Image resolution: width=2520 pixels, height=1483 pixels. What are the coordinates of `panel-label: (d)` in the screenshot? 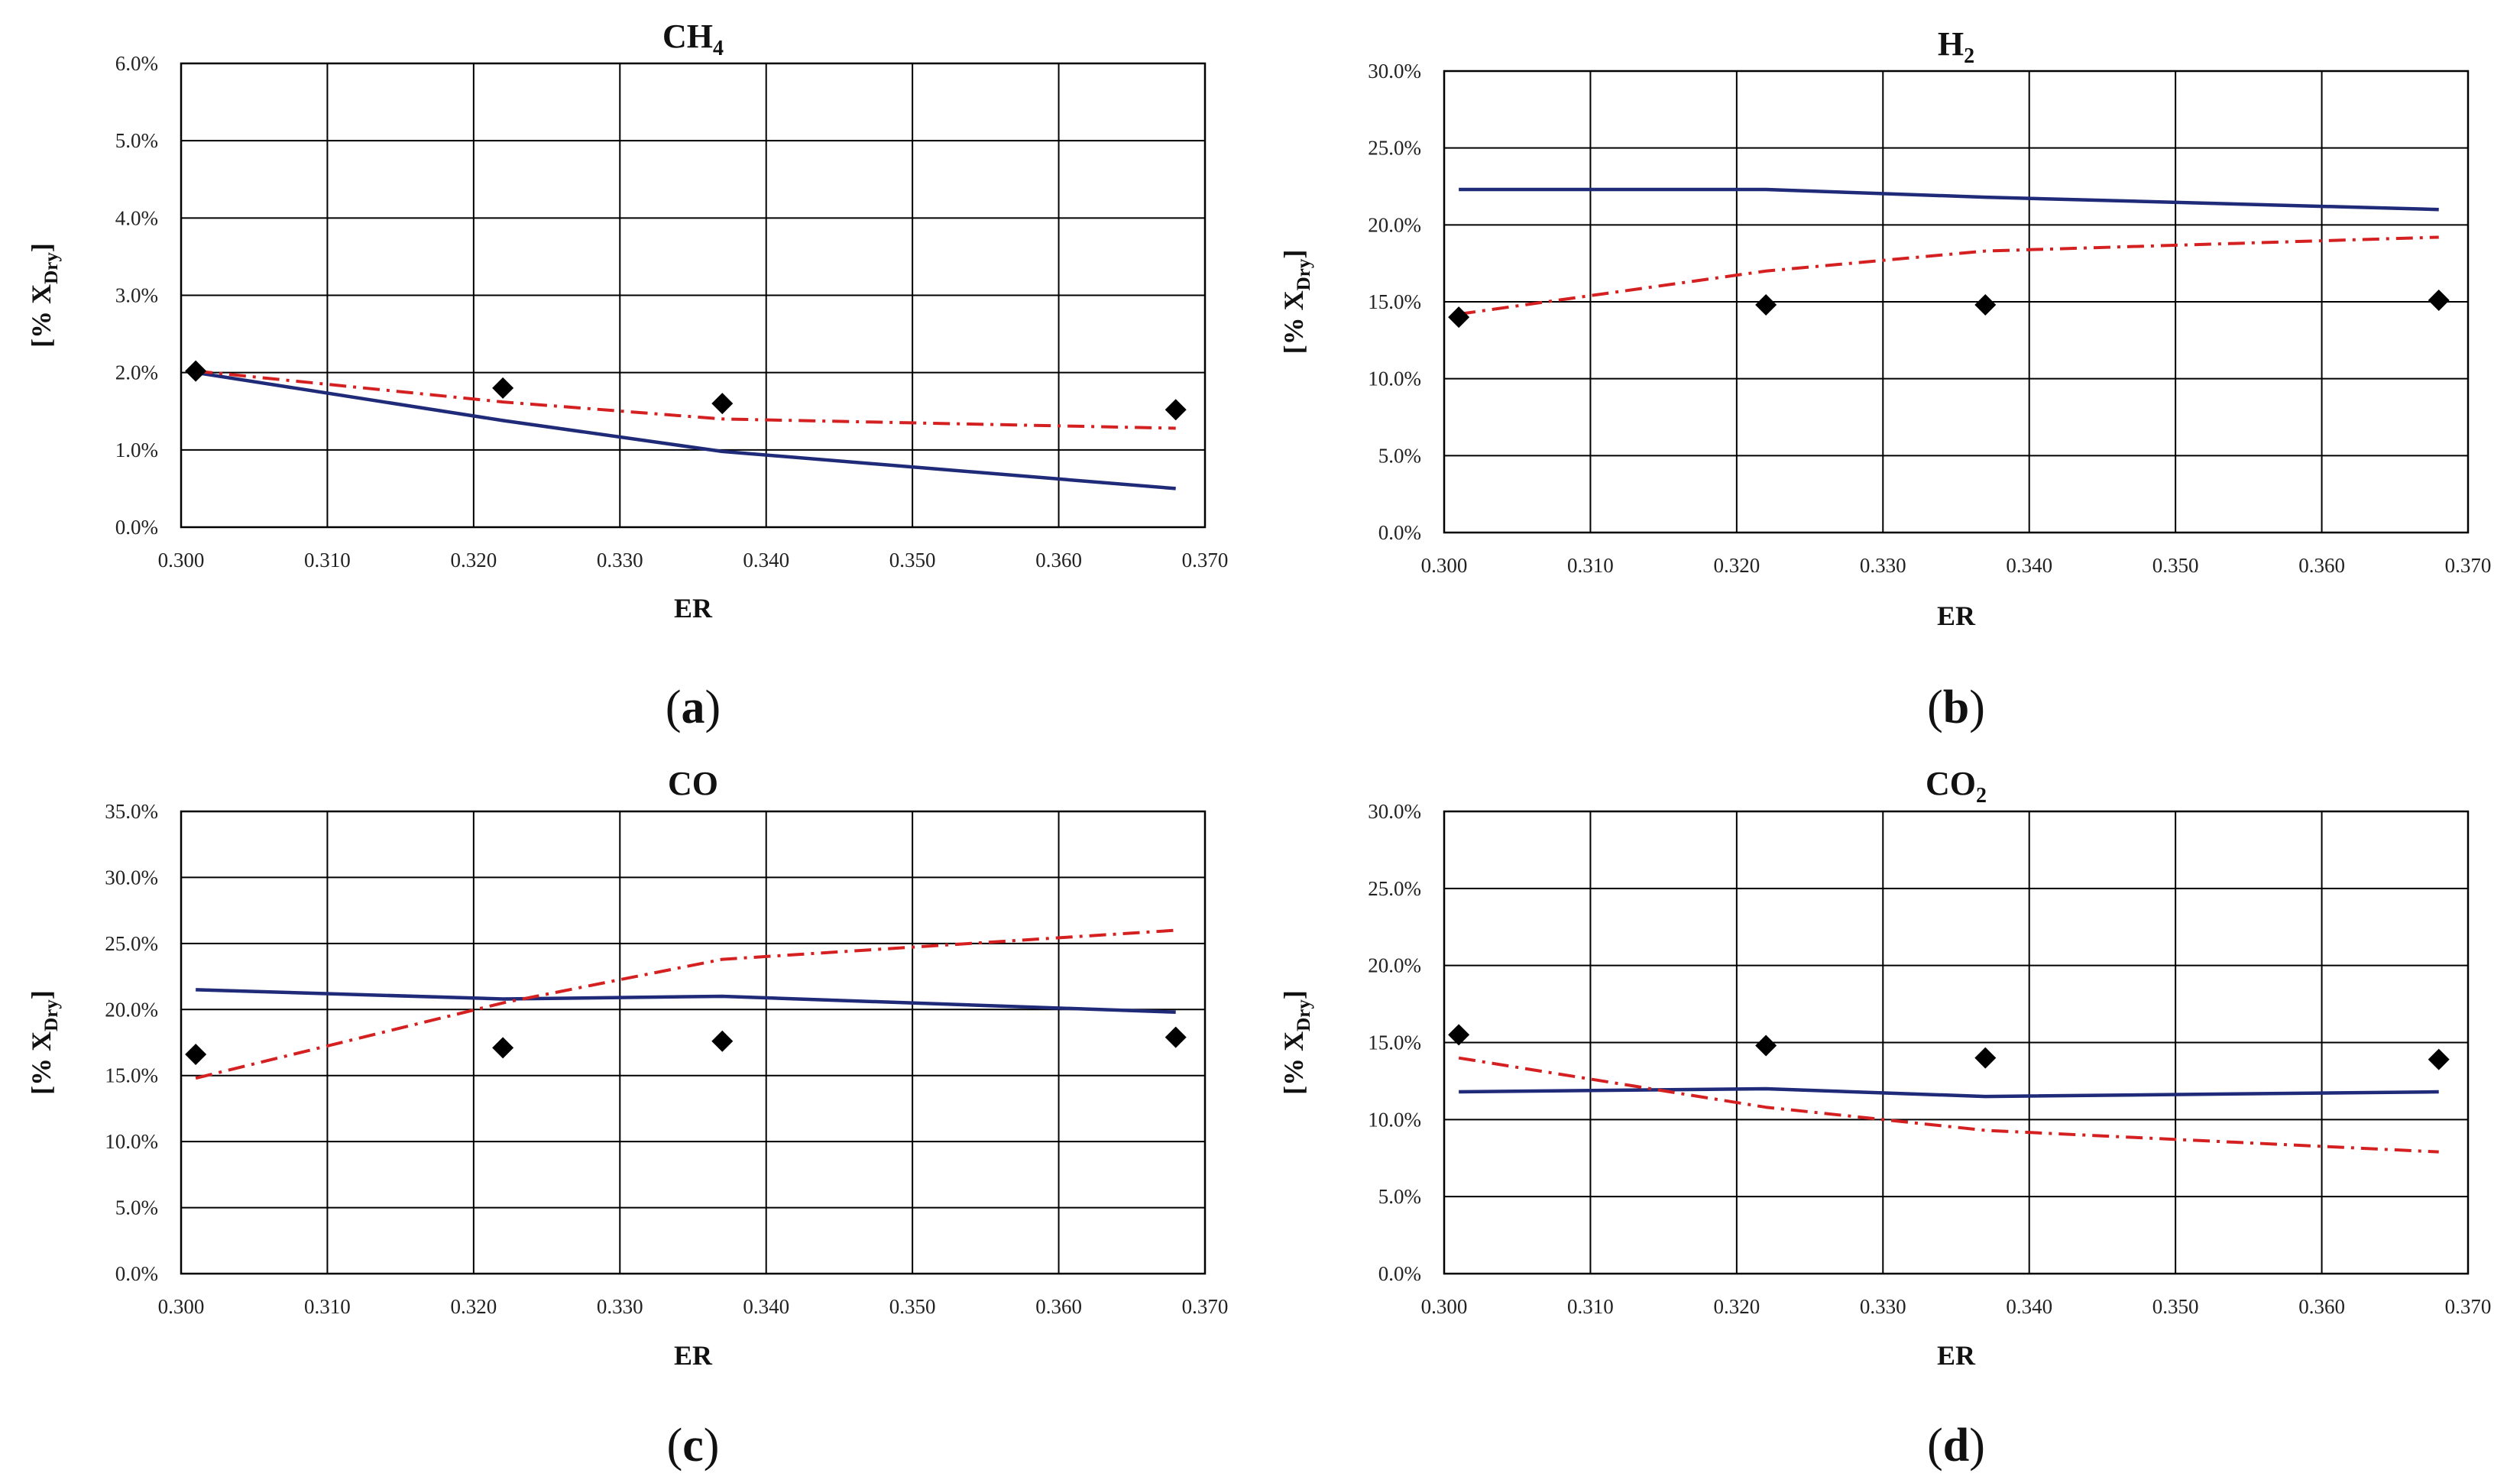 It's located at (1956, 1446).